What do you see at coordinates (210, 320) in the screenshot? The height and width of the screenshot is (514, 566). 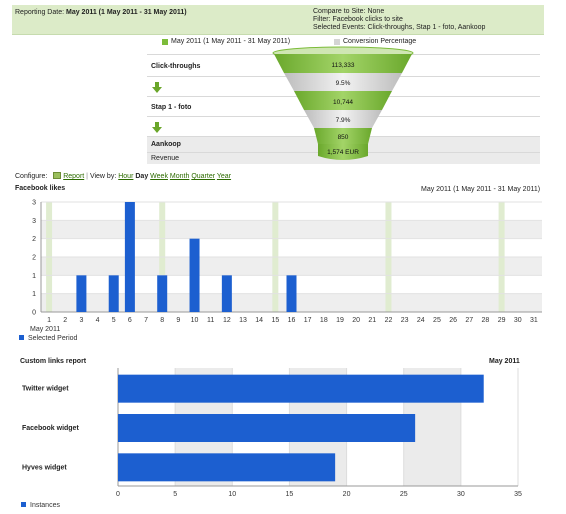 I see `x-tick-label: 11` at bounding box center [210, 320].